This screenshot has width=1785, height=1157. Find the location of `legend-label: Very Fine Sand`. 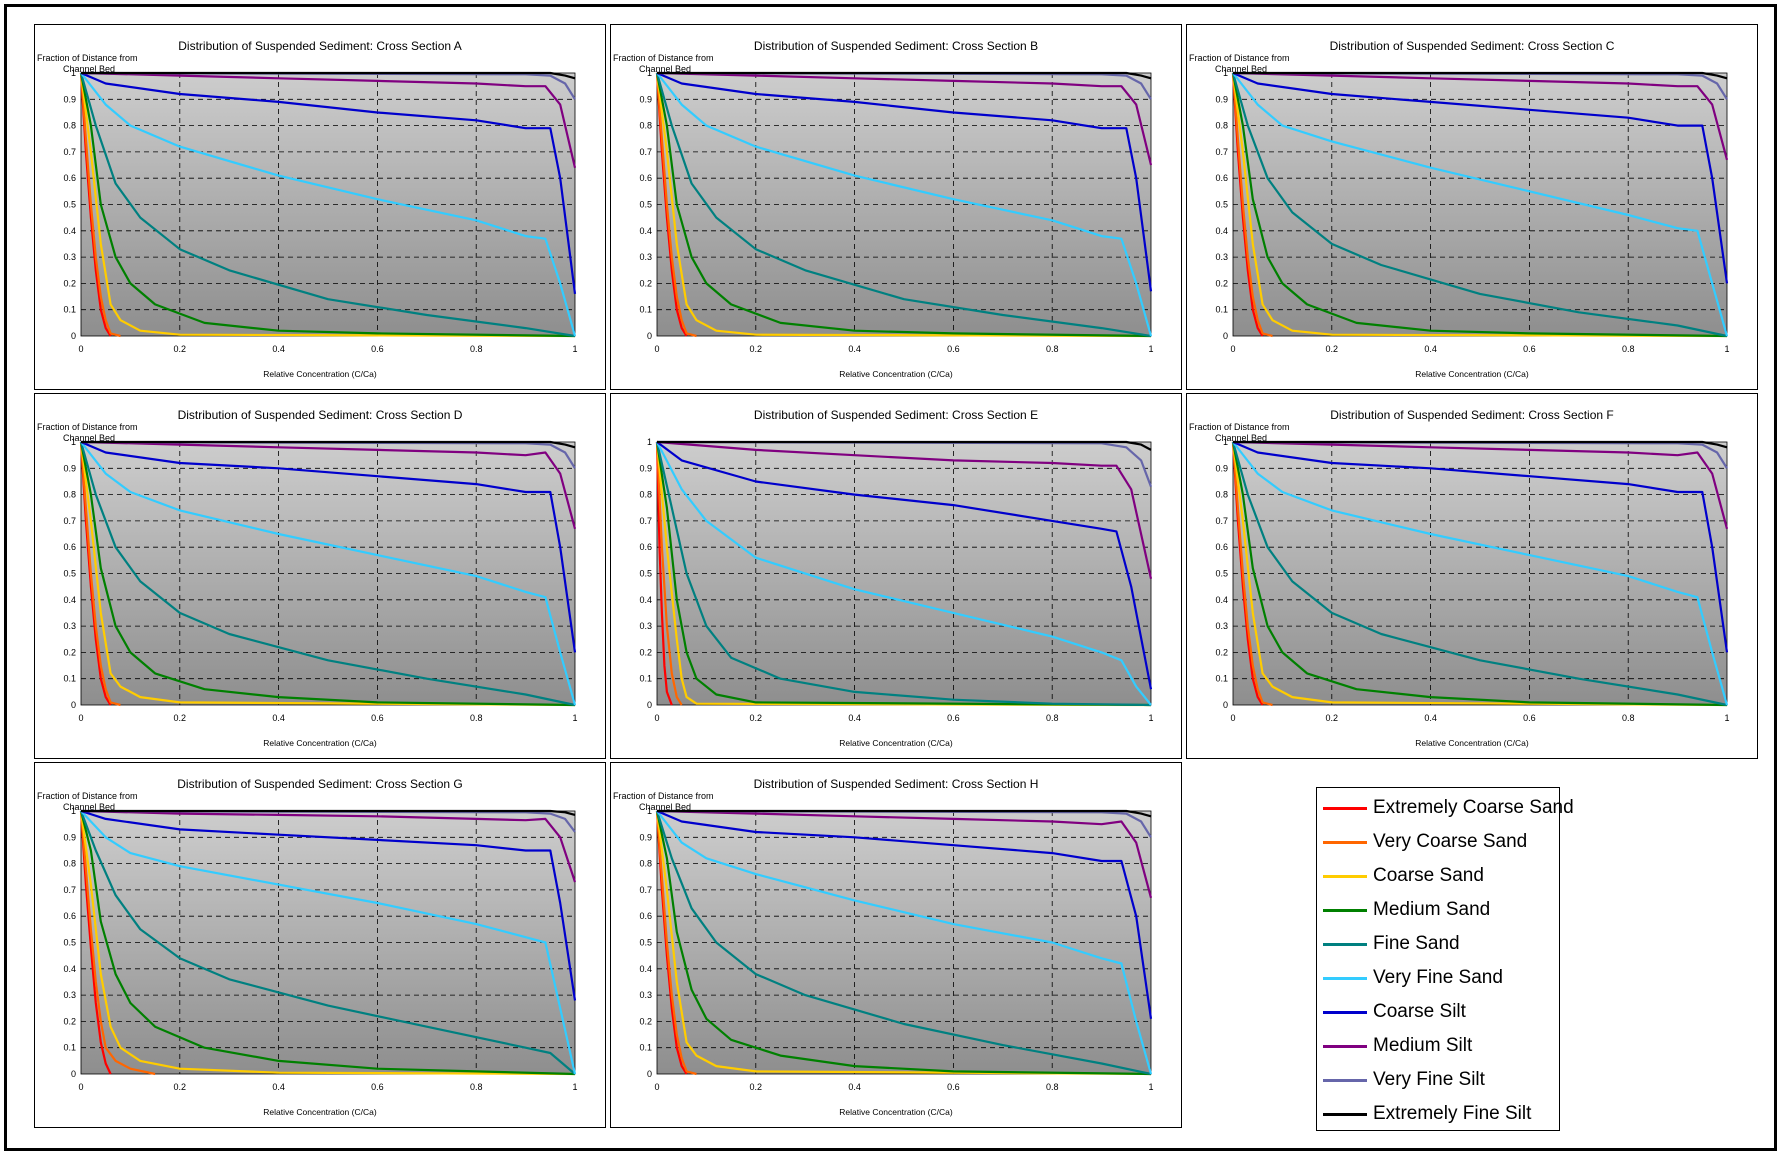

legend-label: Very Fine Sand is located at coordinates (1438, 977).